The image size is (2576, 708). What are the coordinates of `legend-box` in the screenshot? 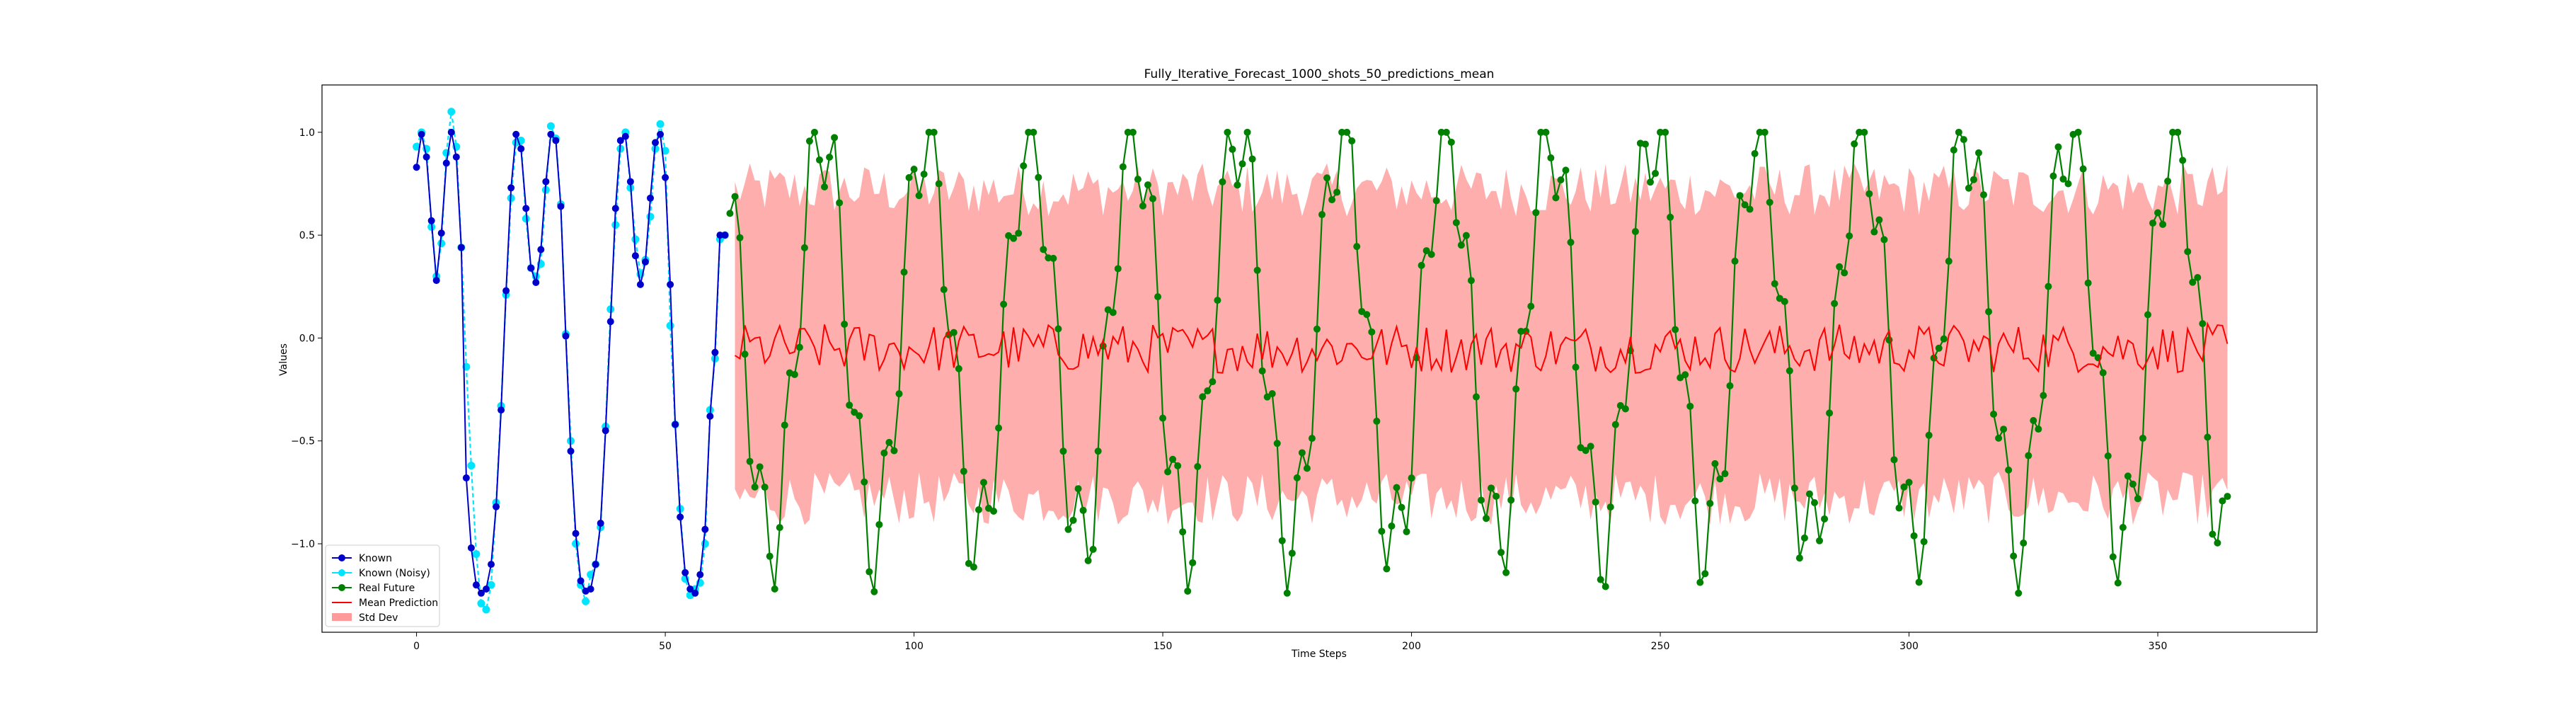 It's located at (383, 585).